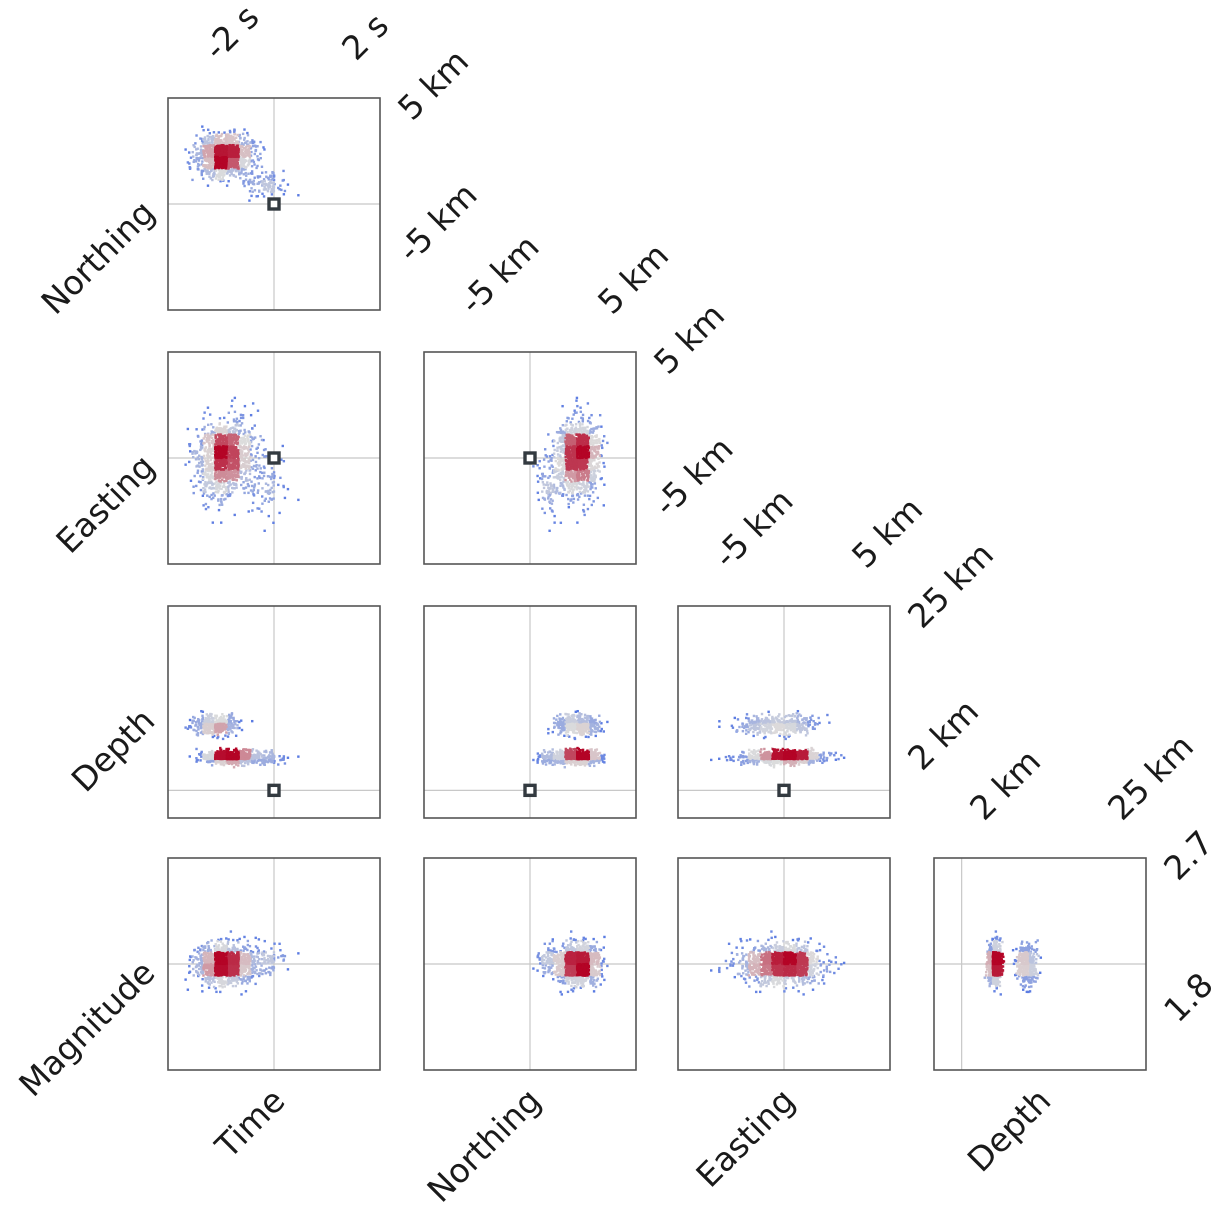 The width and height of the screenshot is (1219, 1211). I want to click on true-value-marker, so click(530, 458).